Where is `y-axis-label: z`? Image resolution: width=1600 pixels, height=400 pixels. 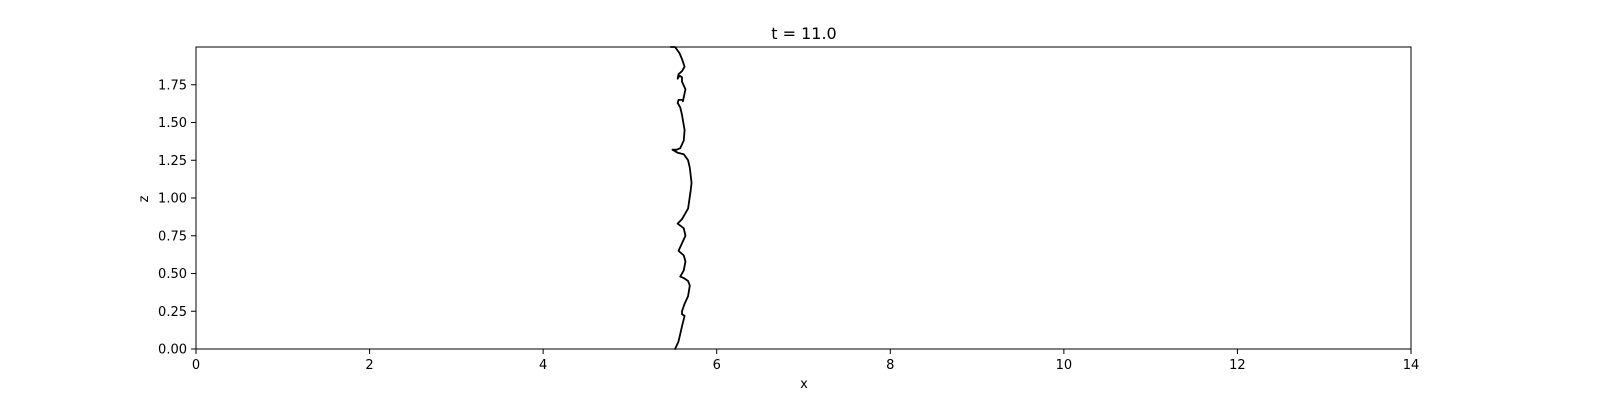
y-axis-label: z is located at coordinates (144, 198).